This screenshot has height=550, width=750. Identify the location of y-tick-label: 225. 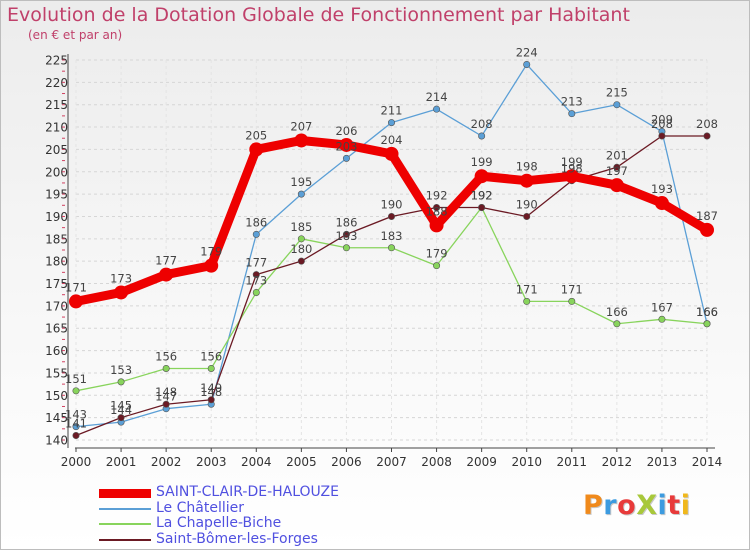
(56, 61).